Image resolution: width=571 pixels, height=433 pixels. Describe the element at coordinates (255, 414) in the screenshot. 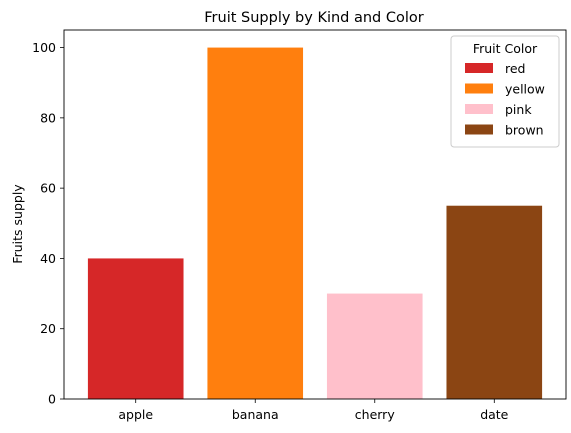

I see `x-tick-label: banana` at that location.